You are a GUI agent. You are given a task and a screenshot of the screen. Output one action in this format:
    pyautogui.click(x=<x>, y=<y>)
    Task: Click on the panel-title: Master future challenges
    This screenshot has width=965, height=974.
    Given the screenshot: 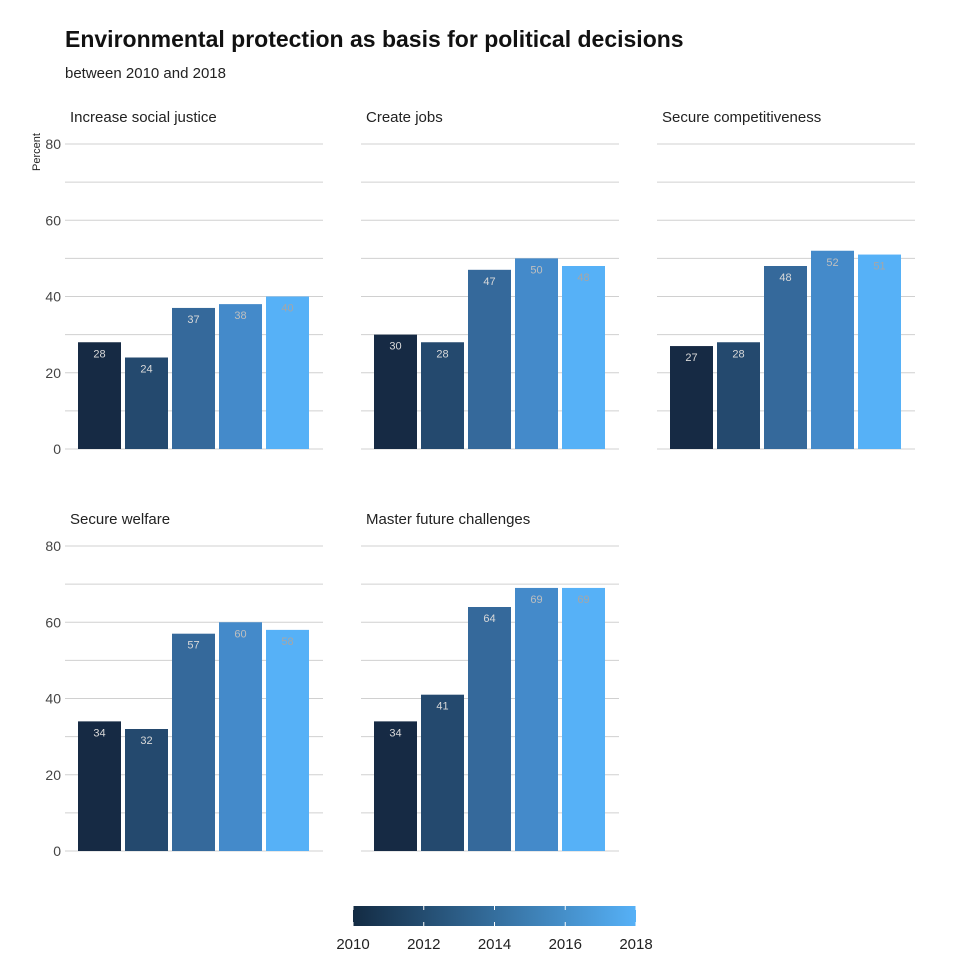 What is the action you would take?
    pyautogui.click(x=448, y=519)
    